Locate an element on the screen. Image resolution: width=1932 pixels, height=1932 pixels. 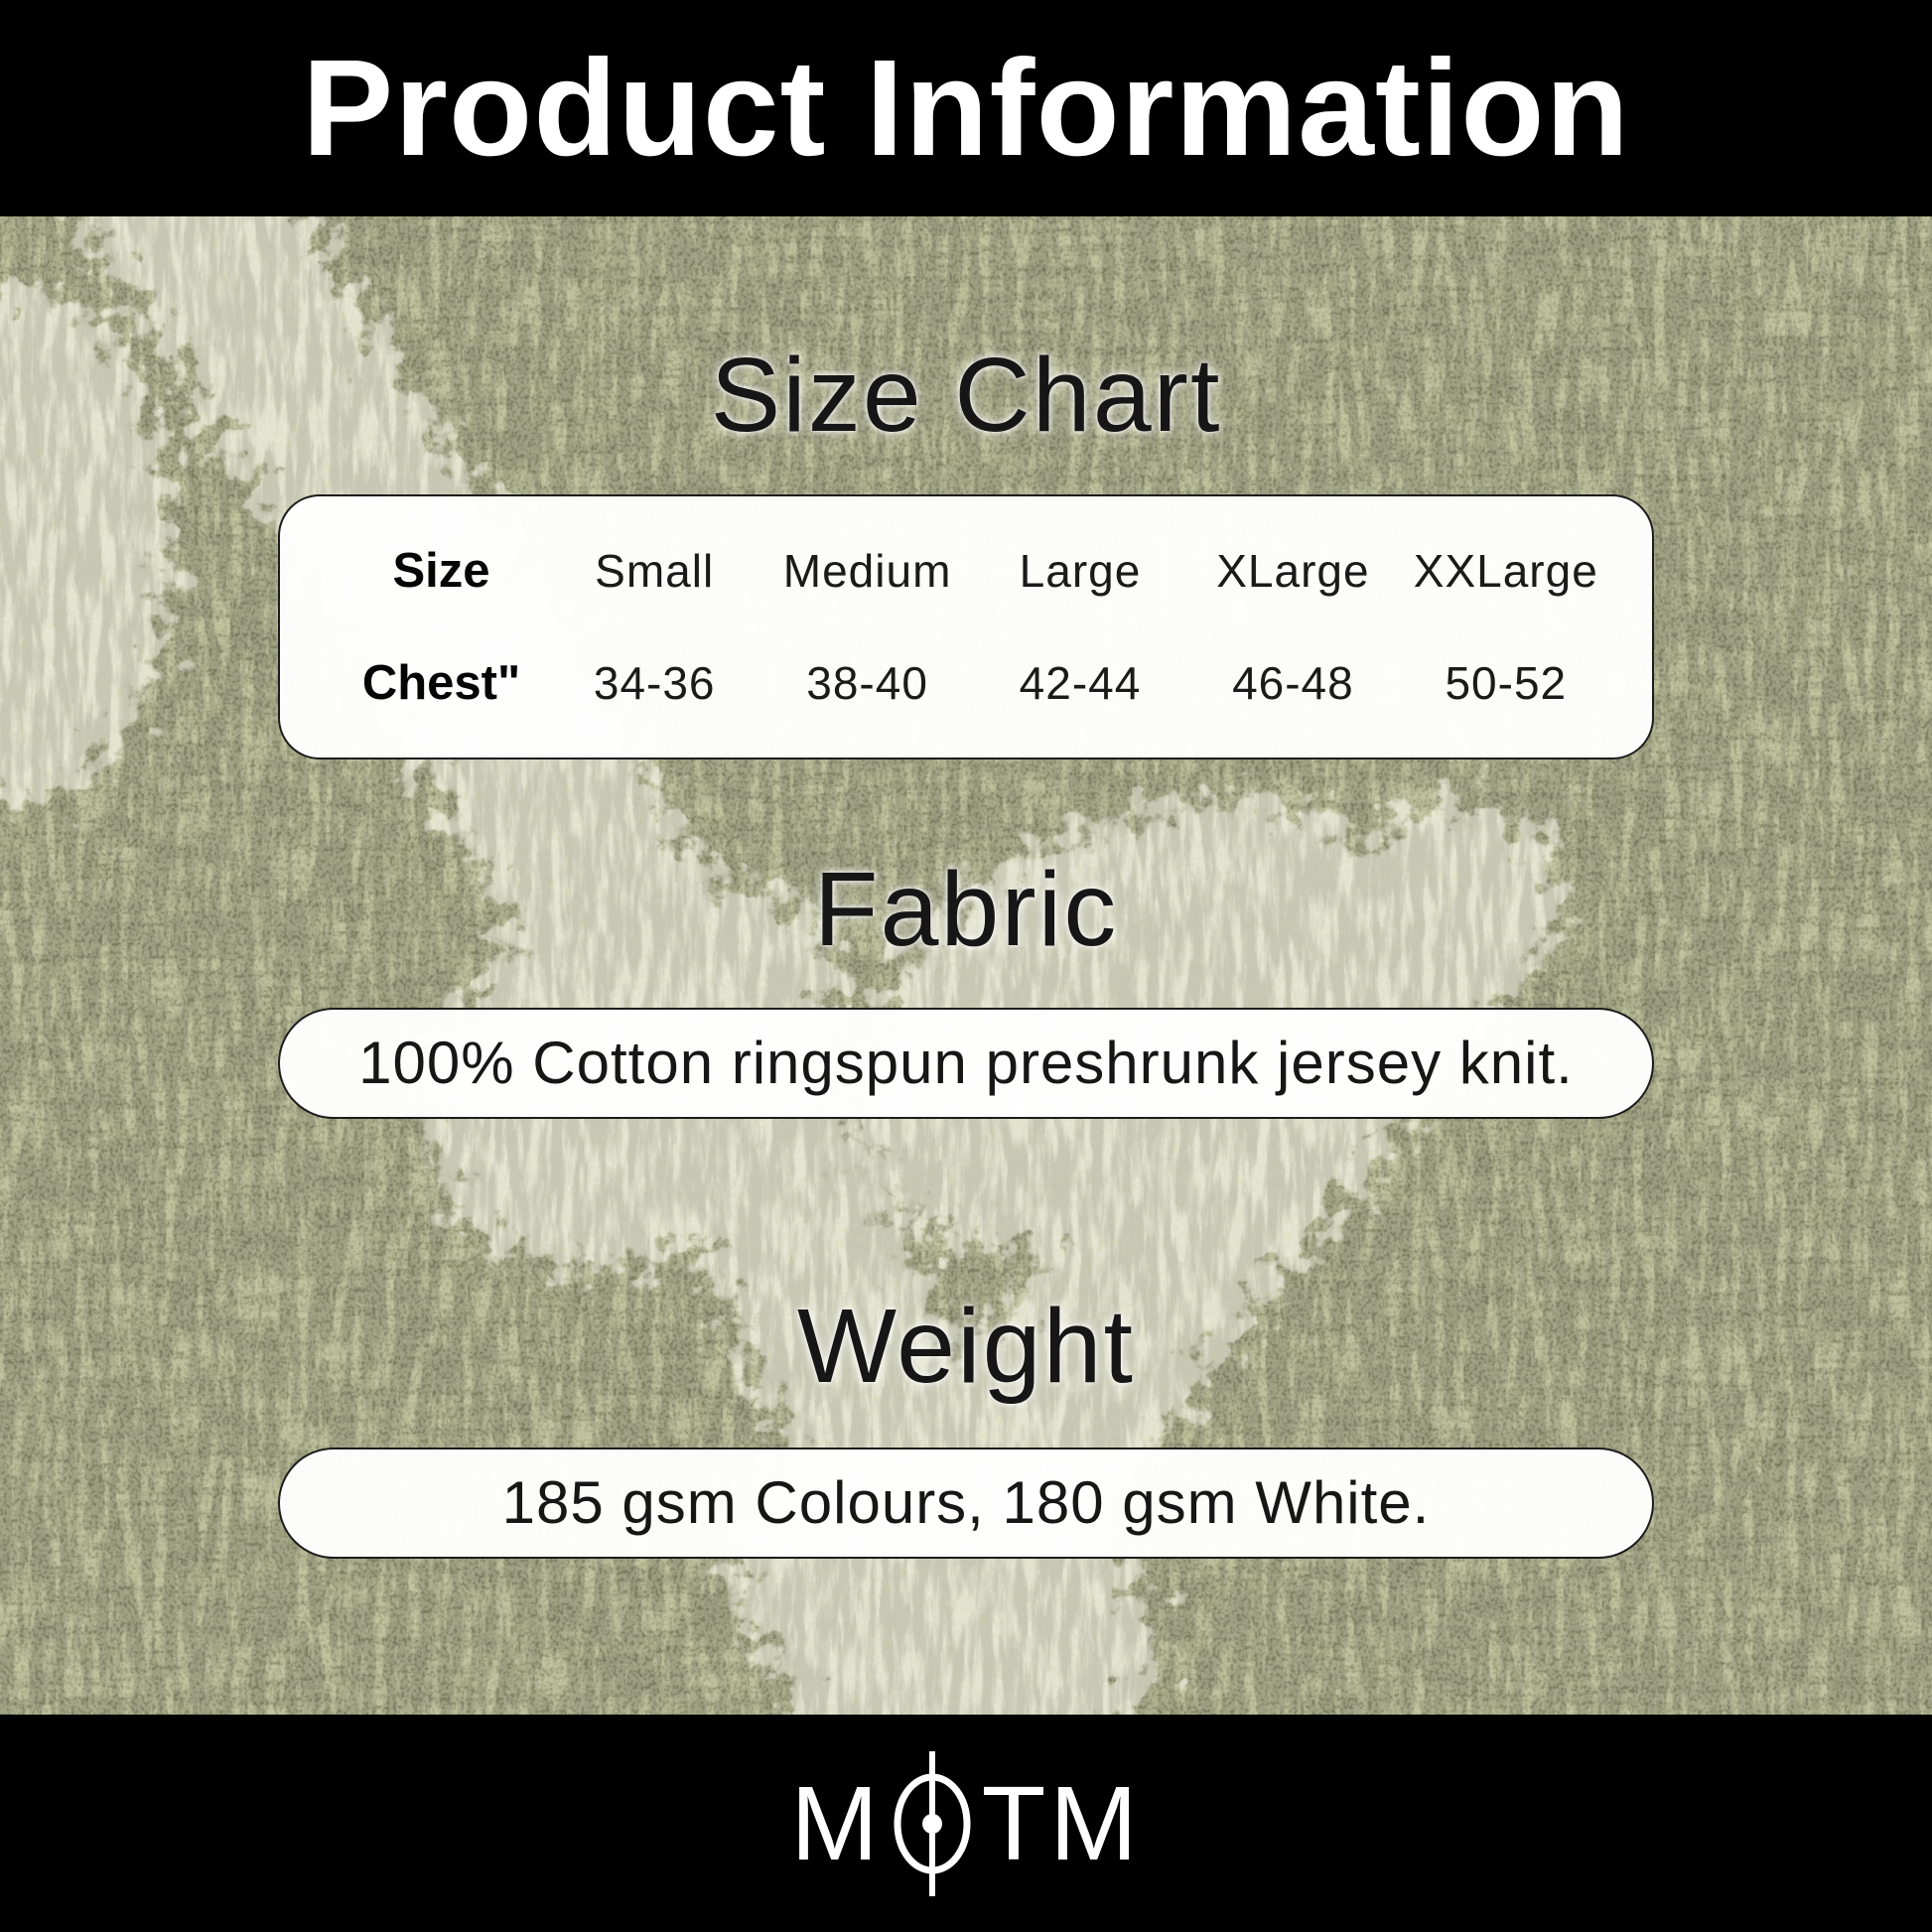
football-o-icon is located at coordinates (933, 1823).